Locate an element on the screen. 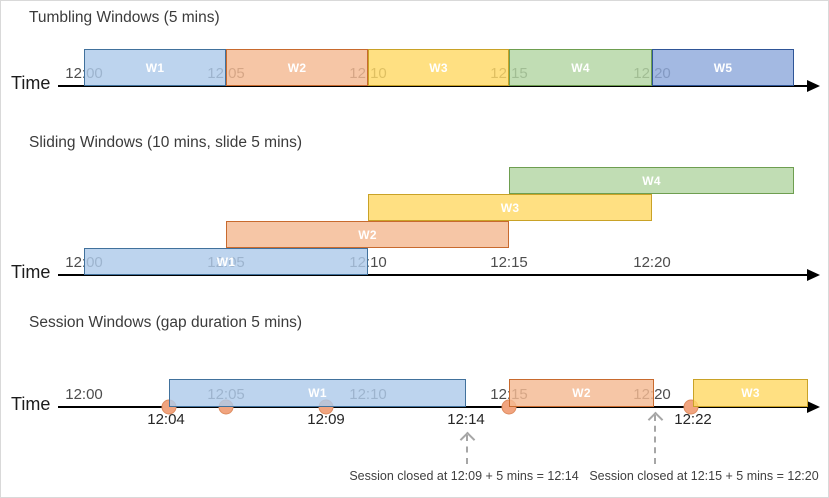 The height and width of the screenshot is (498, 829). window-box-sliding-w2: W2 is located at coordinates (367, 234).